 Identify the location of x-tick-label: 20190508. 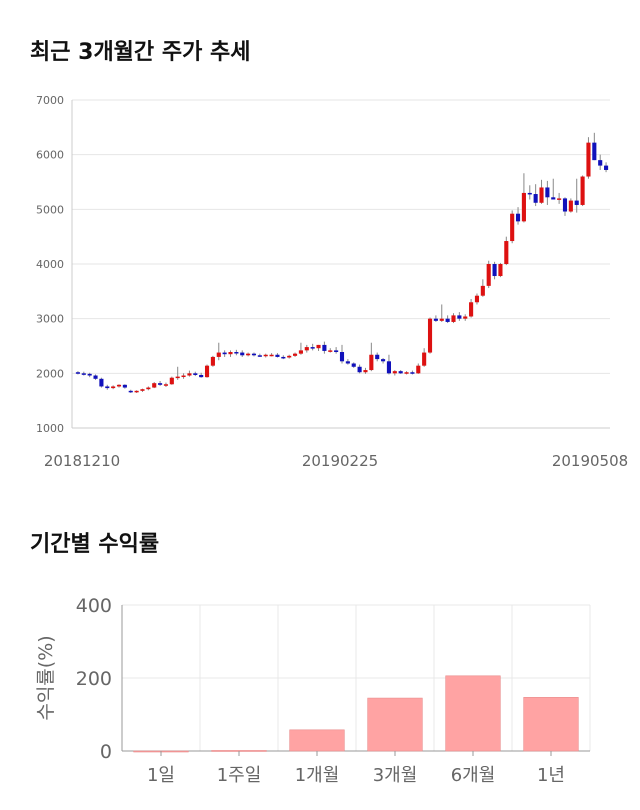
(590, 461).